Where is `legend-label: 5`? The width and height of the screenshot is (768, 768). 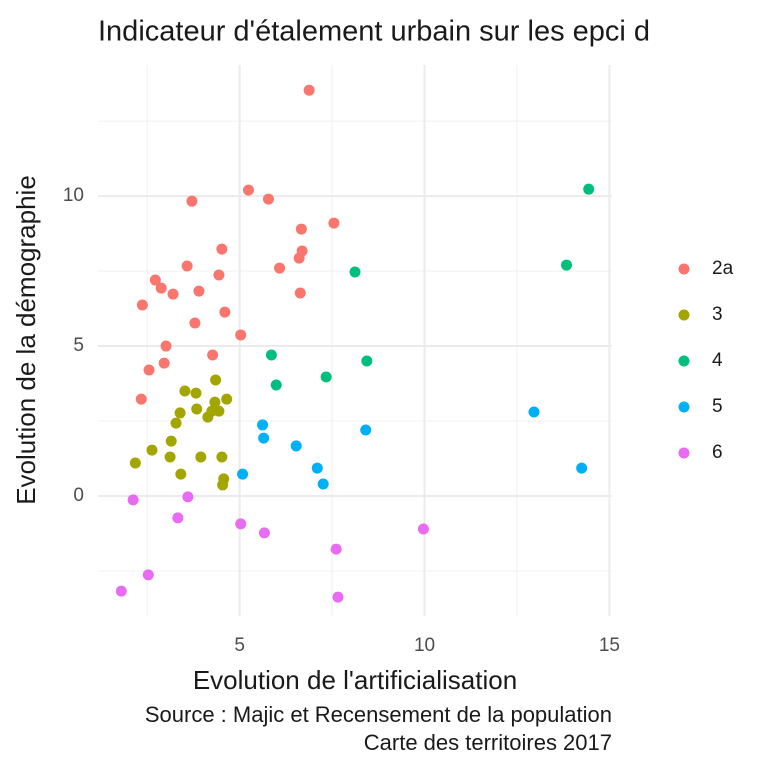 legend-label: 5 is located at coordinates (717, 406).